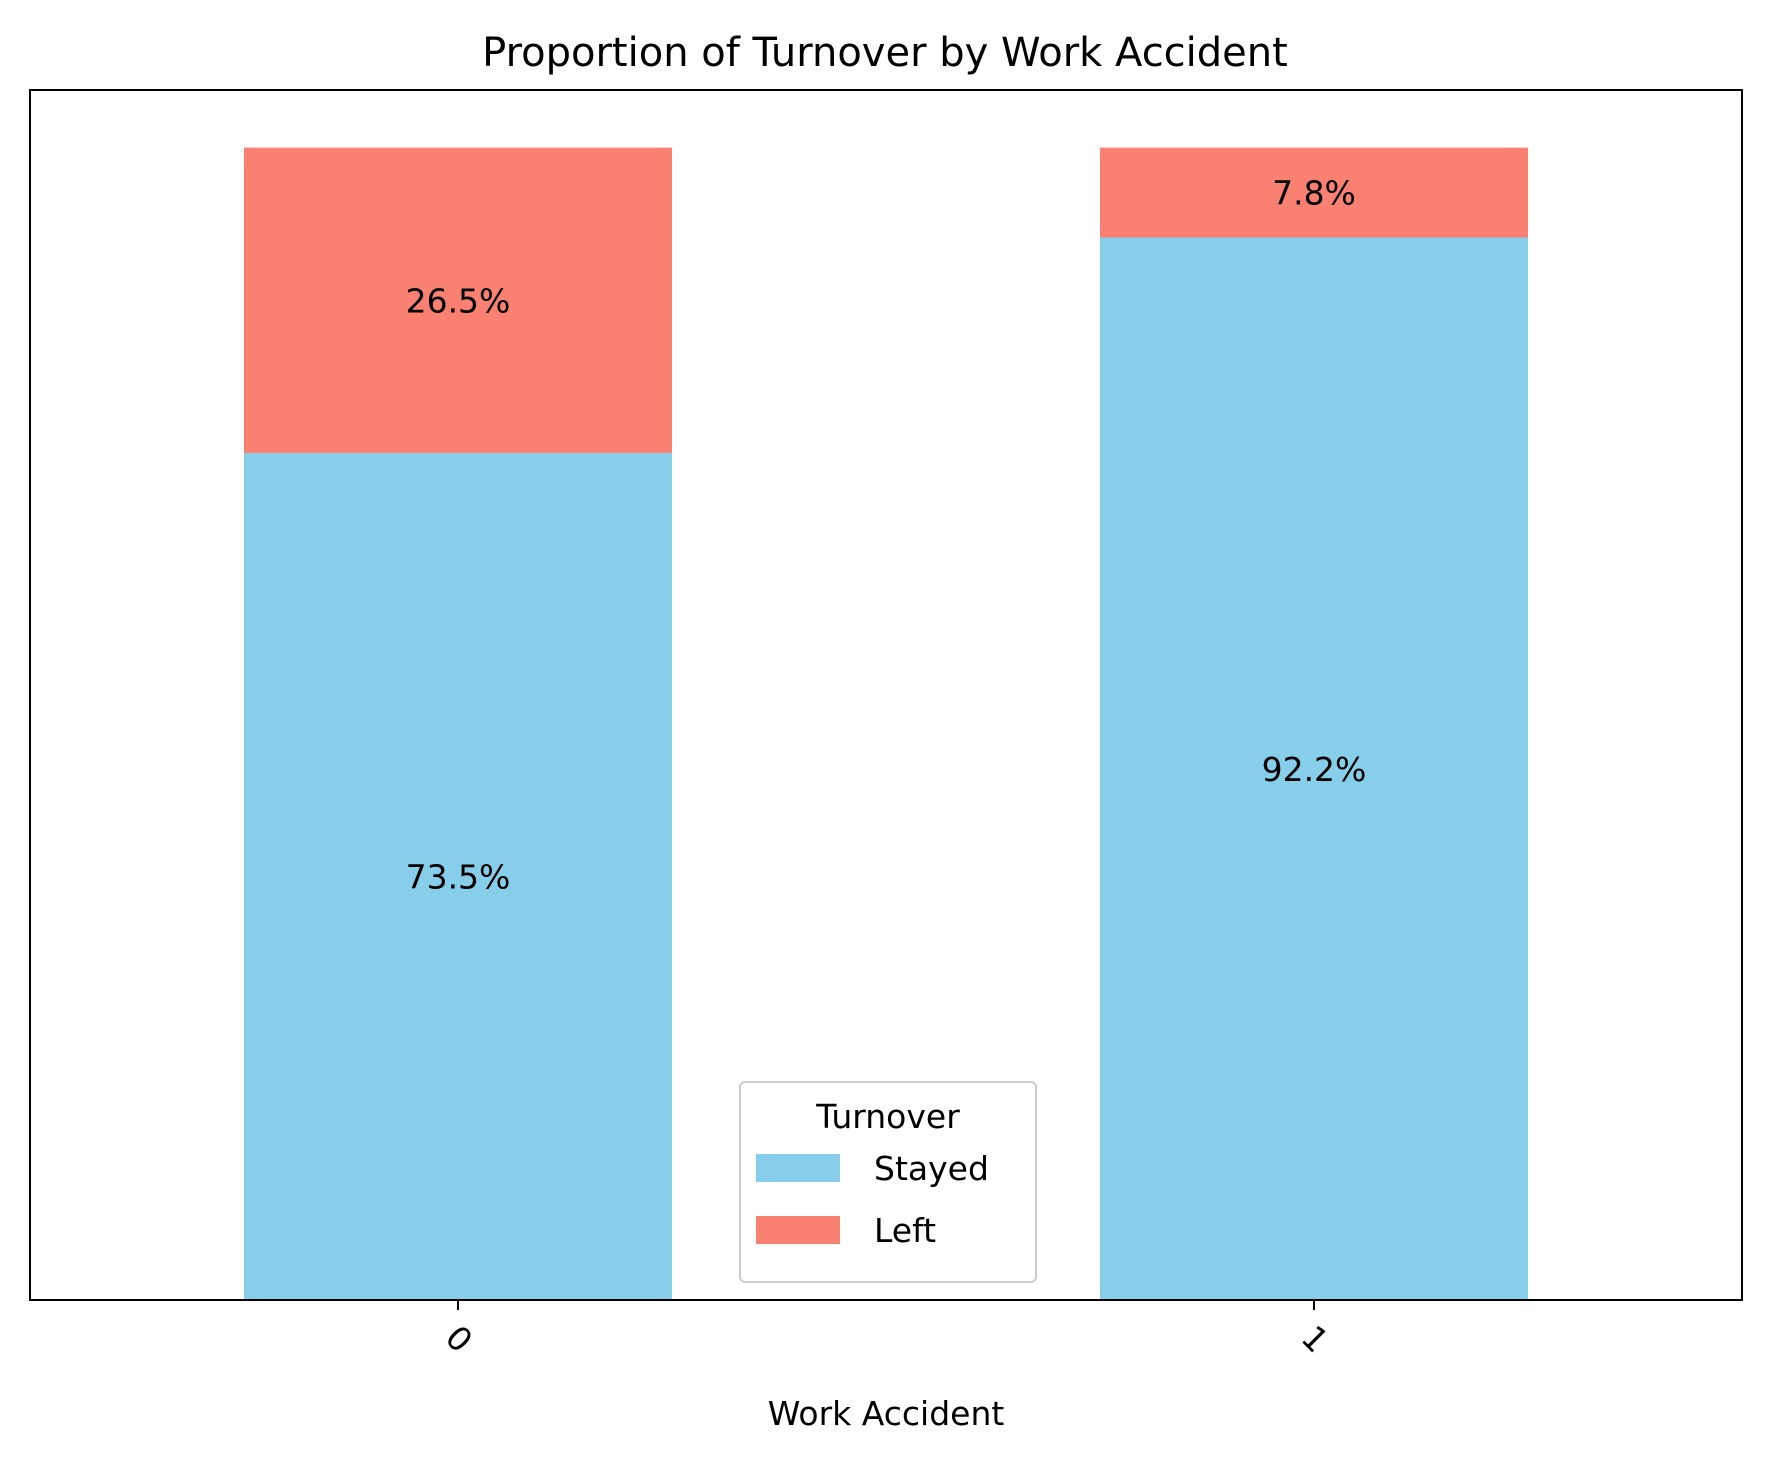 The height and width of the screenshot is (1465, 1770). Describe the element at coordinates (1315, 1339) in the screenshot. I see `x-tick-label-1: 1` at that location.